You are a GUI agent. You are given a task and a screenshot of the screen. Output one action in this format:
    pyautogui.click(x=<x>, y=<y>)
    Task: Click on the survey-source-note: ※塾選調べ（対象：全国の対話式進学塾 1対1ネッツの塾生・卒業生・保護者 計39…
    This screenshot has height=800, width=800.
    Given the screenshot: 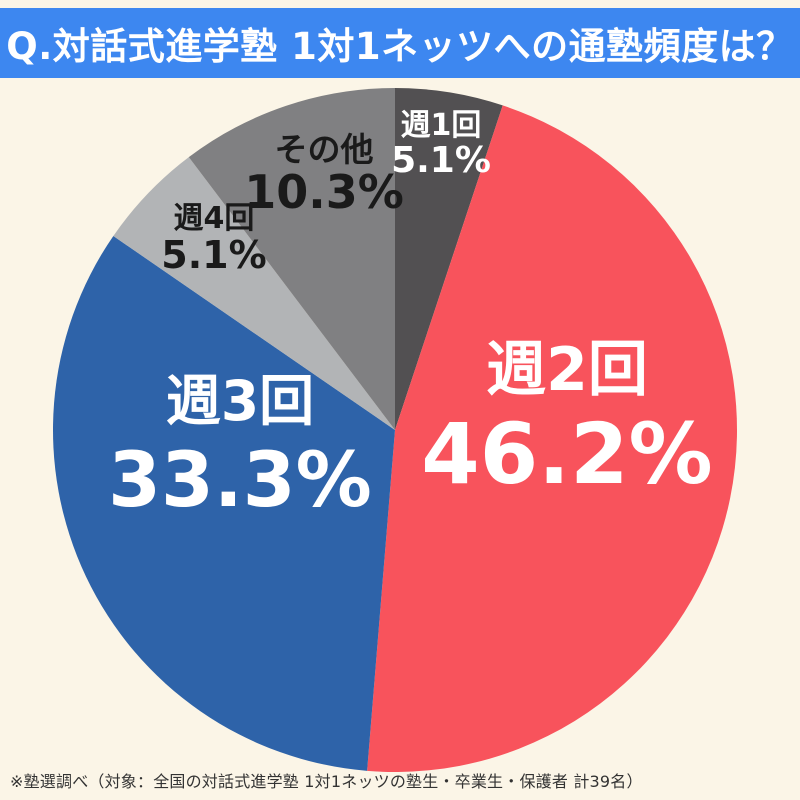 What is the action you would take?
    pyautogui.click(x=326, y=781)
    